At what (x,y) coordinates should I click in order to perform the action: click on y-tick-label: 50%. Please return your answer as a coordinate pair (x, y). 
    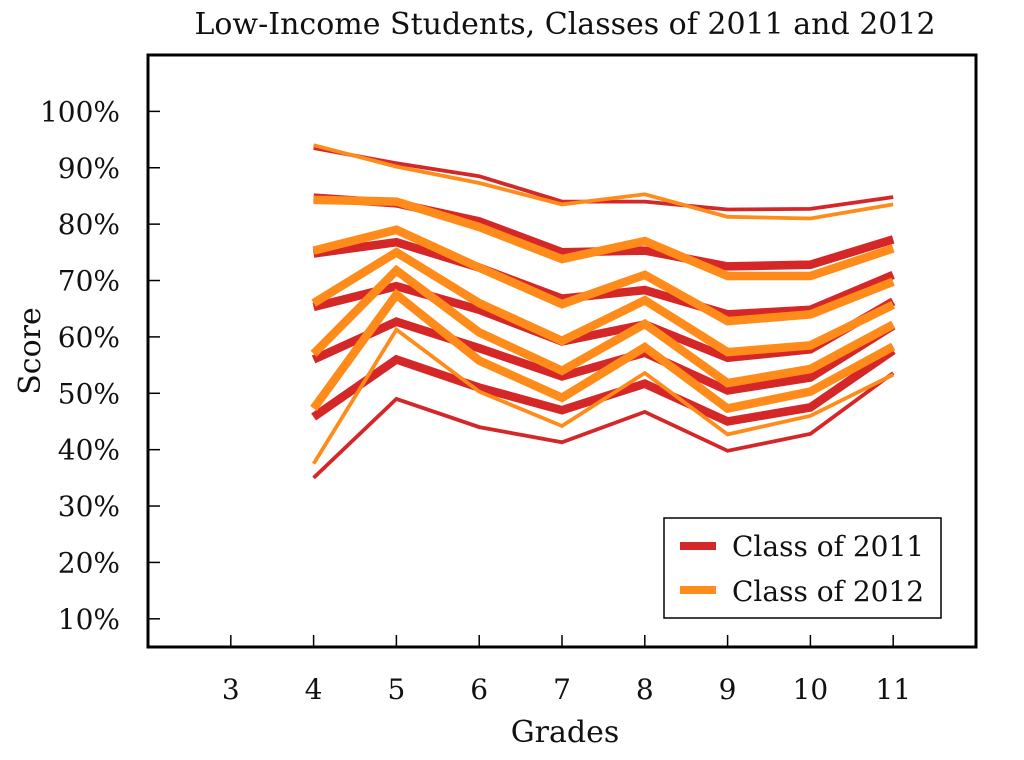
    Looking at the image, I should click on (89, 393).